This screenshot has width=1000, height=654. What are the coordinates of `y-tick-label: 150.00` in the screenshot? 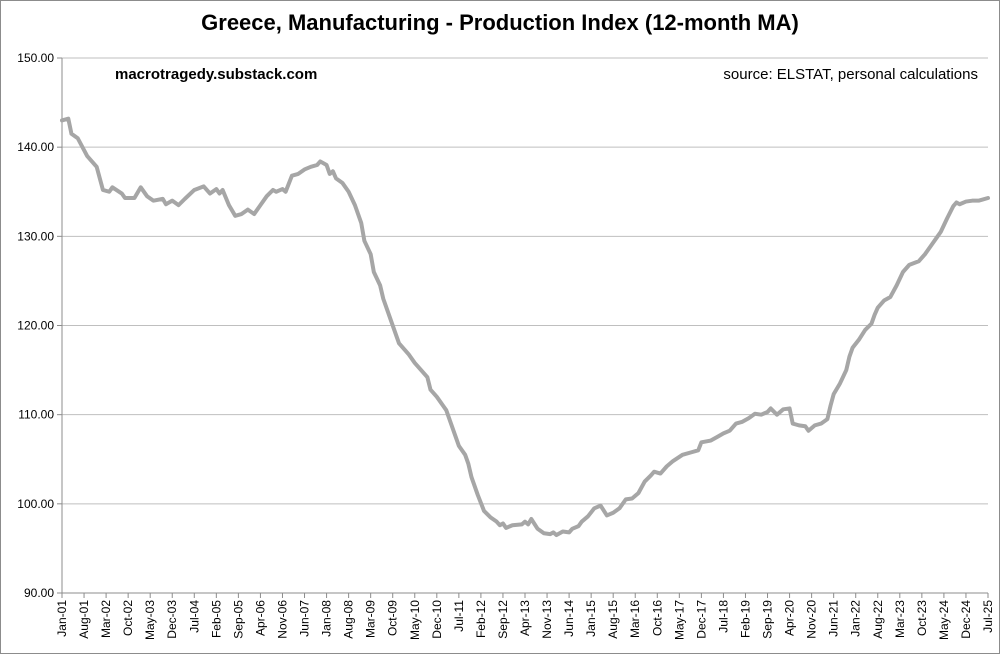 It's located at (35, 58).